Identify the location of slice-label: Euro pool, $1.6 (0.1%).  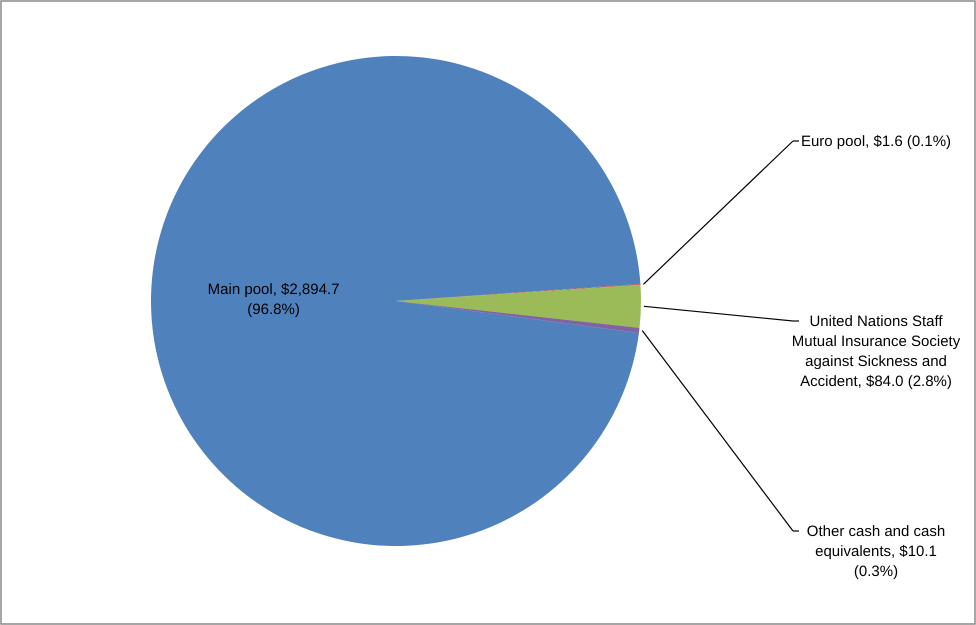
(876, 141).